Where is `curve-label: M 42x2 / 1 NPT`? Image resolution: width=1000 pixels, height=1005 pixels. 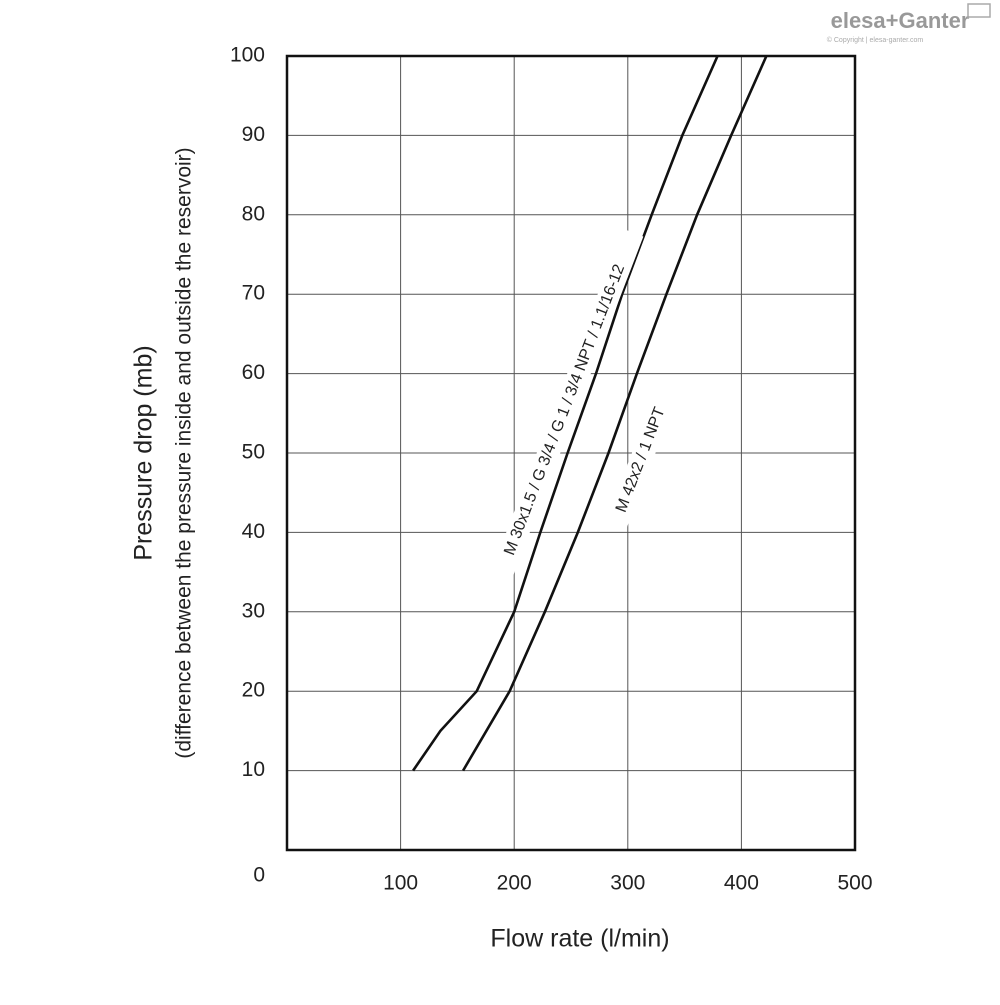
curve-label: M 42x2 / 1 NPT is located at coordinates (641, 460).